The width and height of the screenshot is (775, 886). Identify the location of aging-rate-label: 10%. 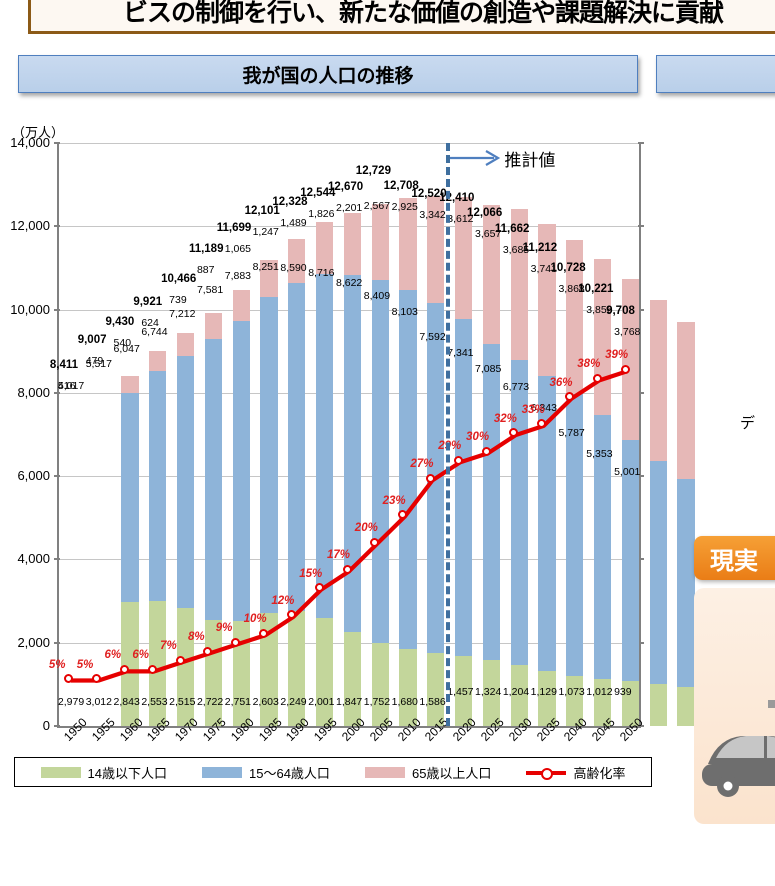
(255, 619).